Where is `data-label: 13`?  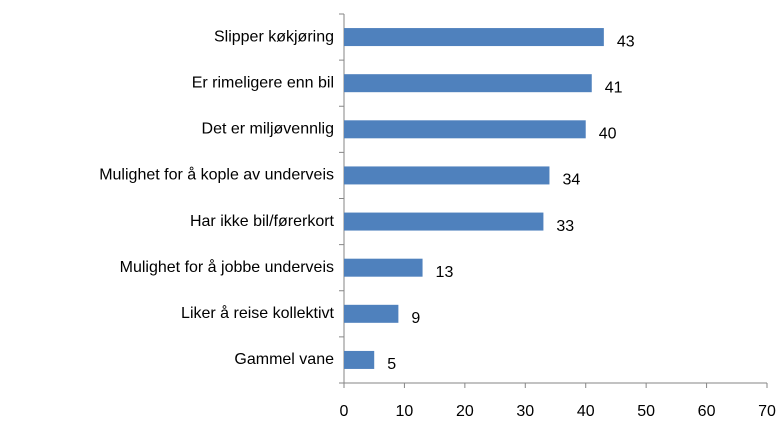 data-label: 13 is located at coordinates (445, 272).